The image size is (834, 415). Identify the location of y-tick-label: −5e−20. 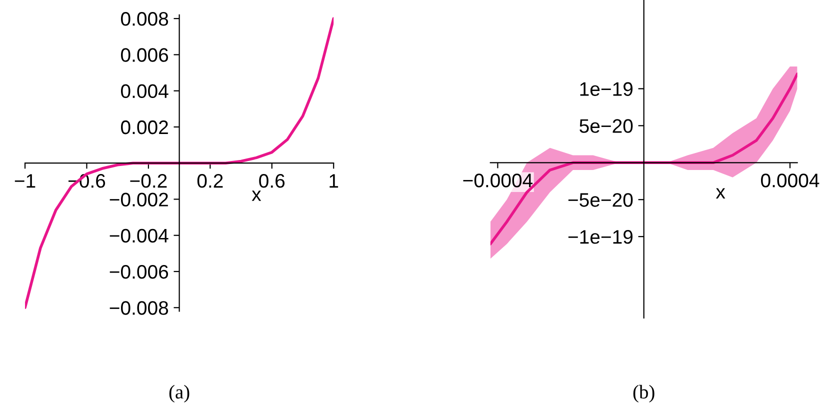
(600, 200).